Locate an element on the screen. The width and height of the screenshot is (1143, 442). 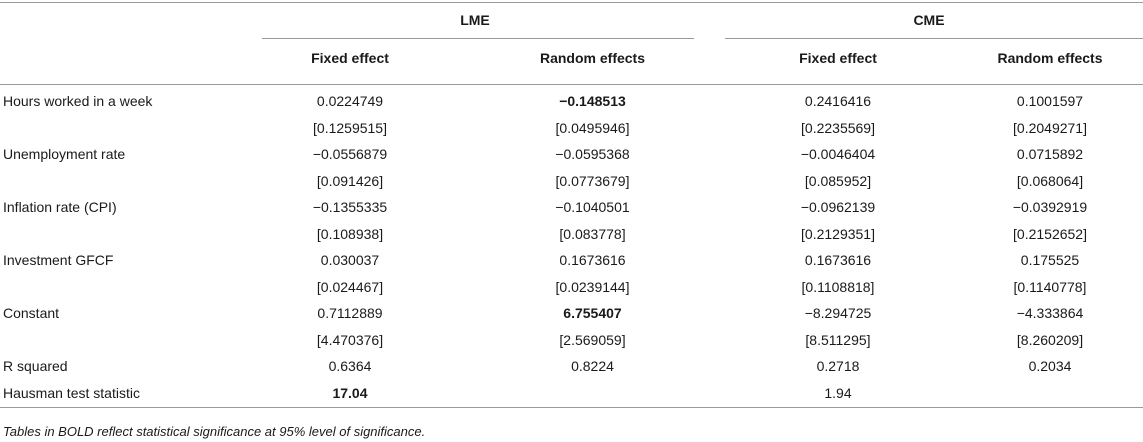
table-cell: 0.1001597 is located at coordinates (1050, 101).